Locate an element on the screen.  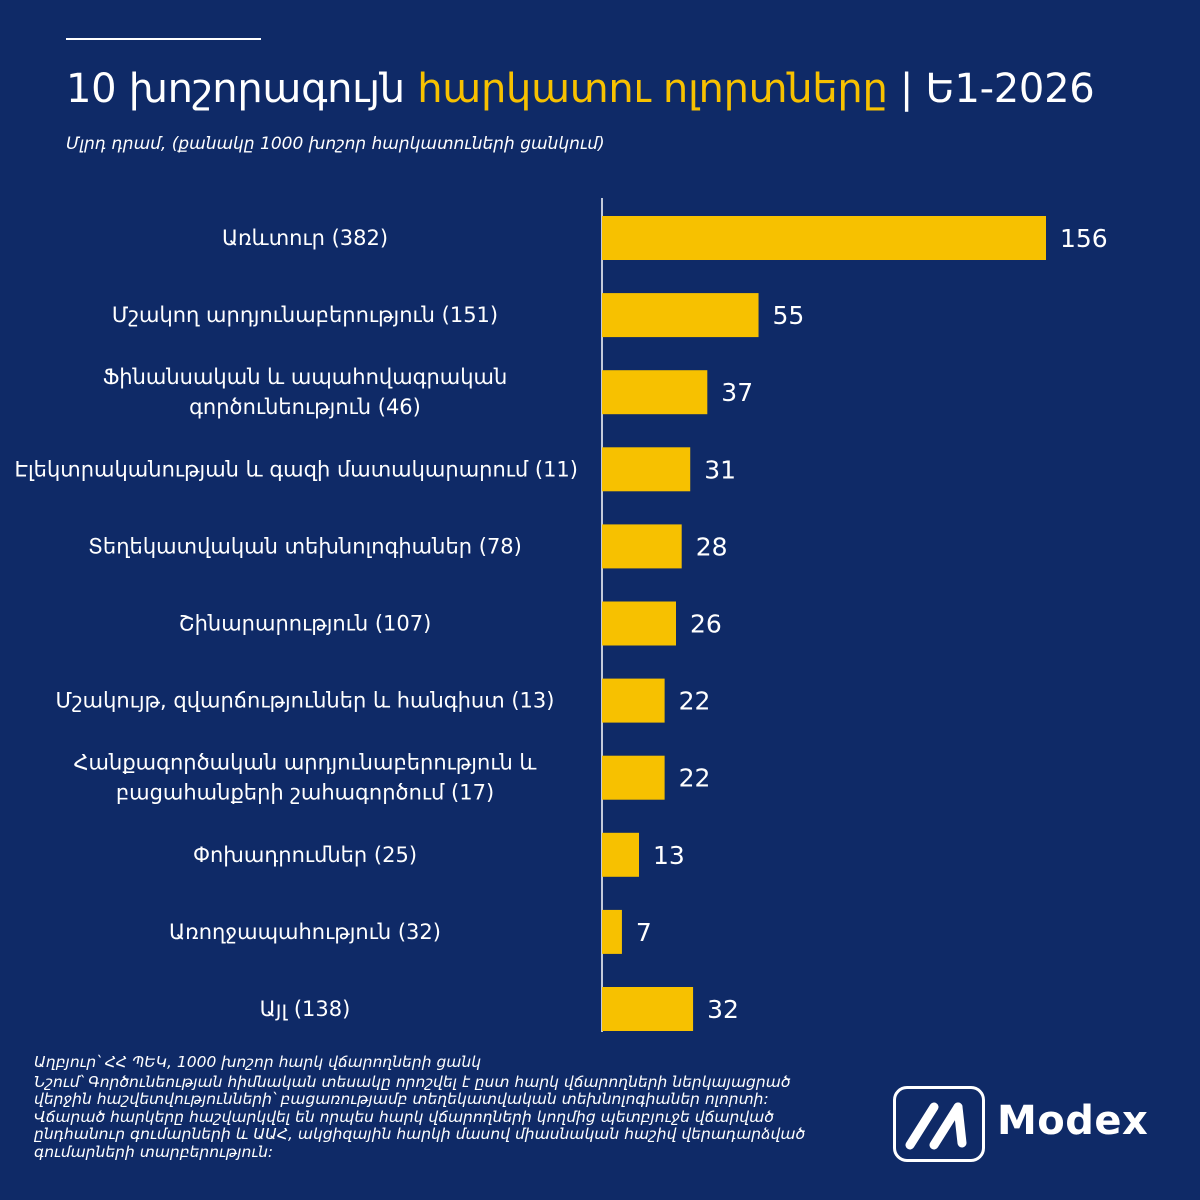
category-label: Փոխադրումներ (25) is located at coordinates (305, 855).